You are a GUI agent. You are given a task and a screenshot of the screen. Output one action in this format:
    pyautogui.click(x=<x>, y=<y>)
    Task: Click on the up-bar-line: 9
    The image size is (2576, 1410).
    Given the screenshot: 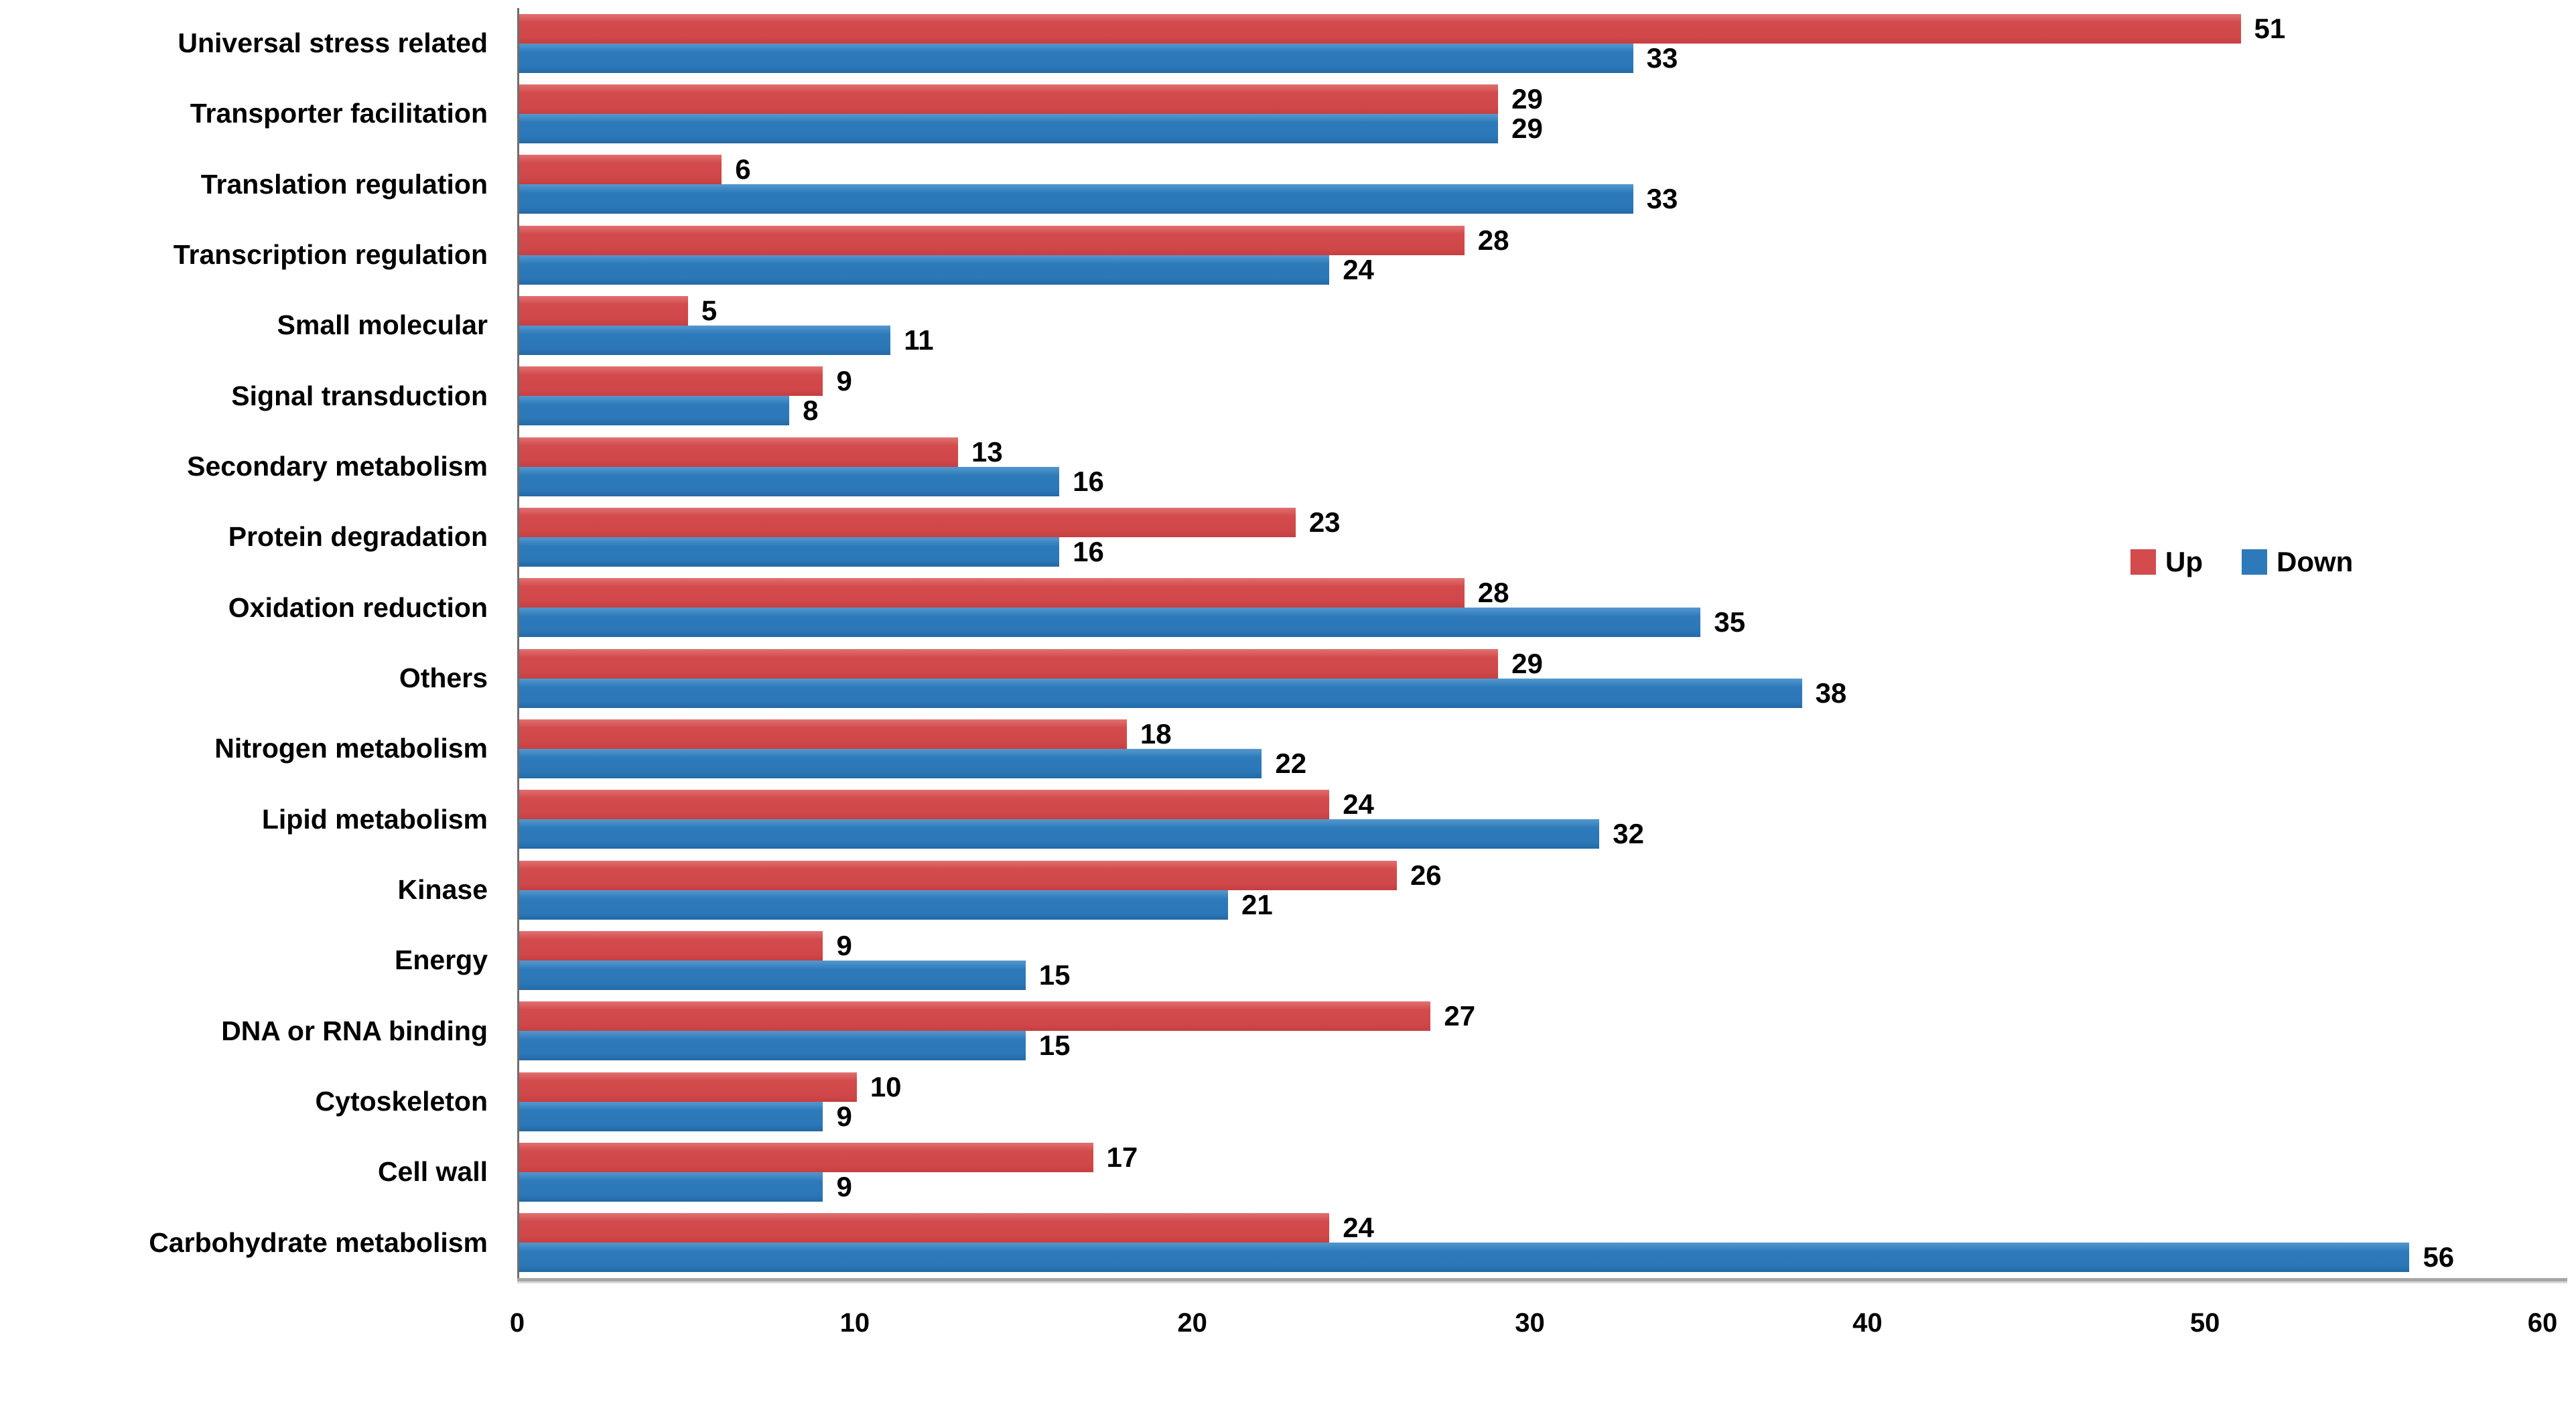 What is the action you would take?
    pyautogui.click(x=1532, y=945)
    